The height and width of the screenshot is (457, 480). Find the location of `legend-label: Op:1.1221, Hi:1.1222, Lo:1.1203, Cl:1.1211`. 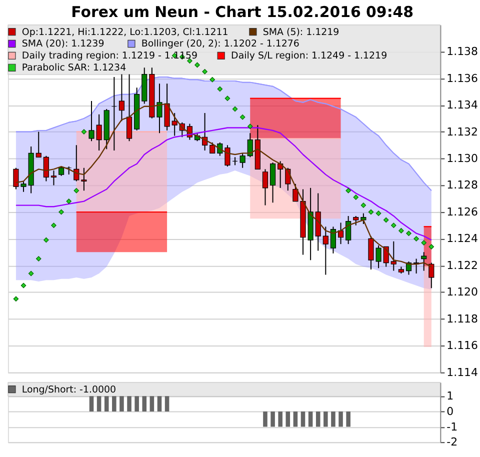

legend-label: Op:1.1221, Hi:1.1222, Lo:1.1203, Cl:1.1211 is located at coordinates (125, 32).